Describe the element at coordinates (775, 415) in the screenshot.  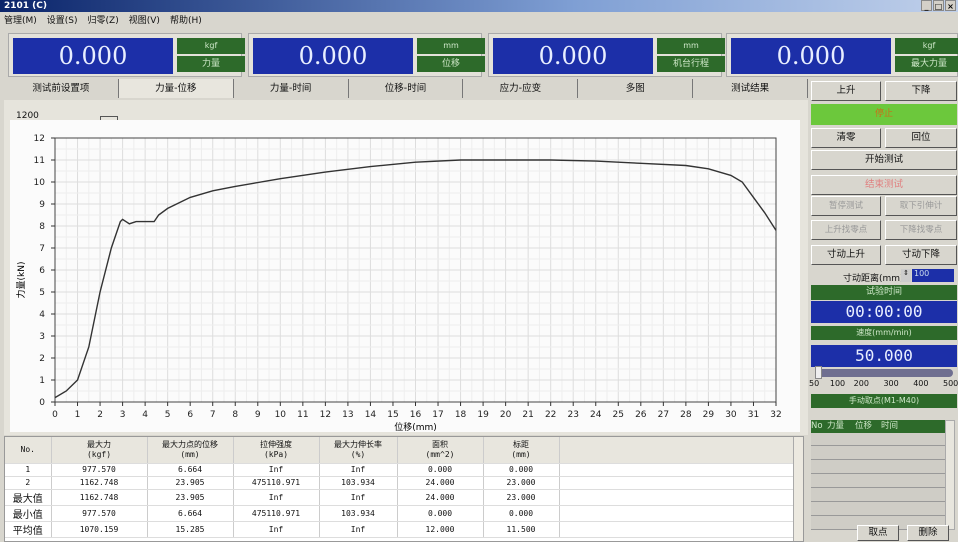
I see `x-tick-label: 32` at that location.